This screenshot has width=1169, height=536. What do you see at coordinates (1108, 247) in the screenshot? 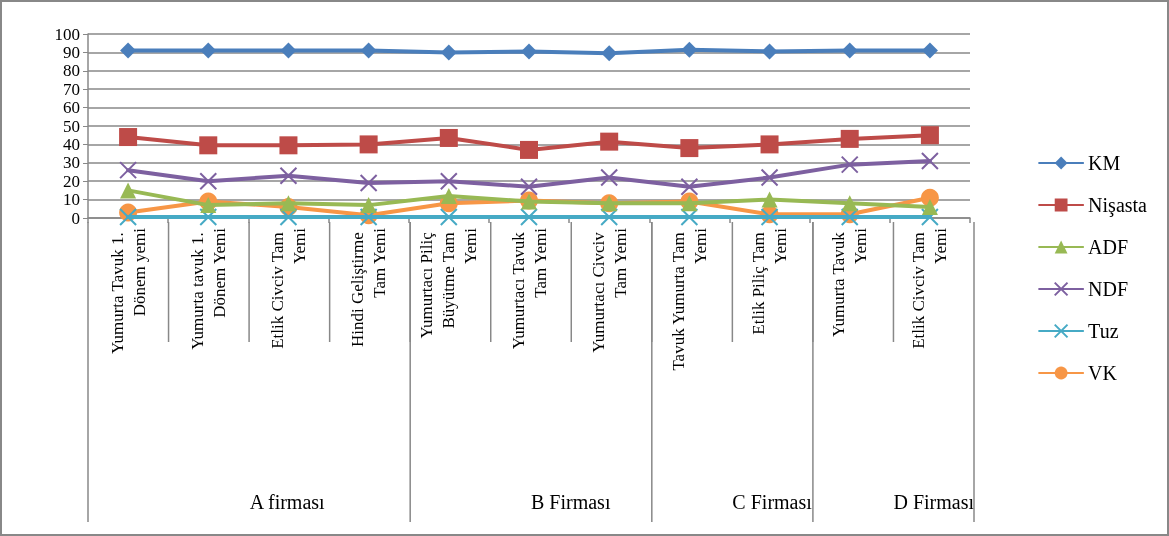
I see `legend-label: ADF` at bounding box center [1108, 247].